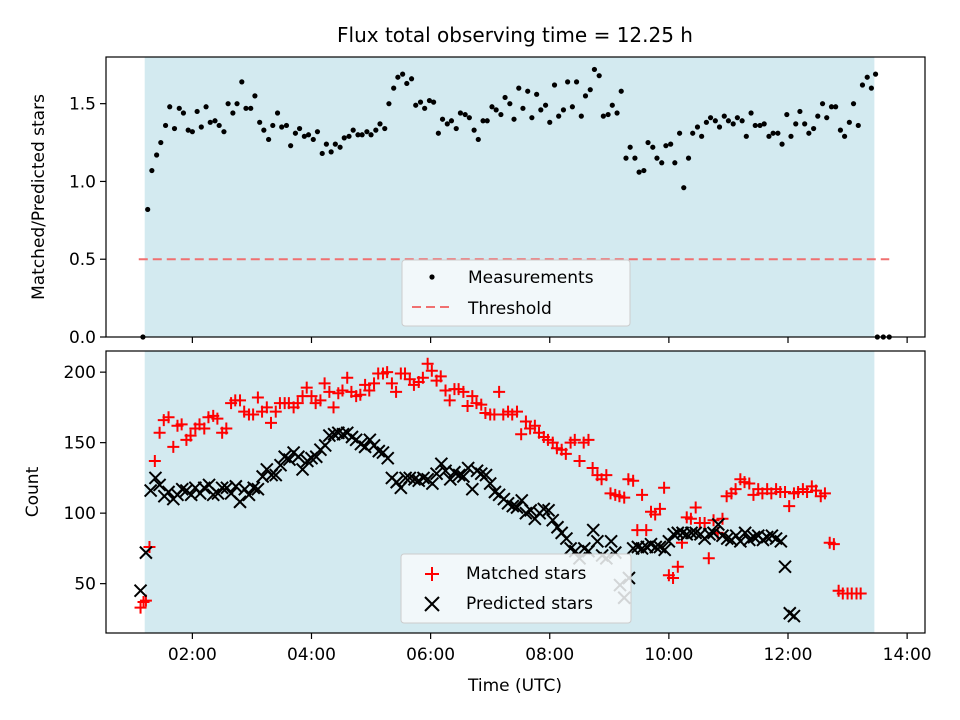 The width and height of the screenshot is (960, 720). I want to click on y-tick-label: 150, so click(80, 444).